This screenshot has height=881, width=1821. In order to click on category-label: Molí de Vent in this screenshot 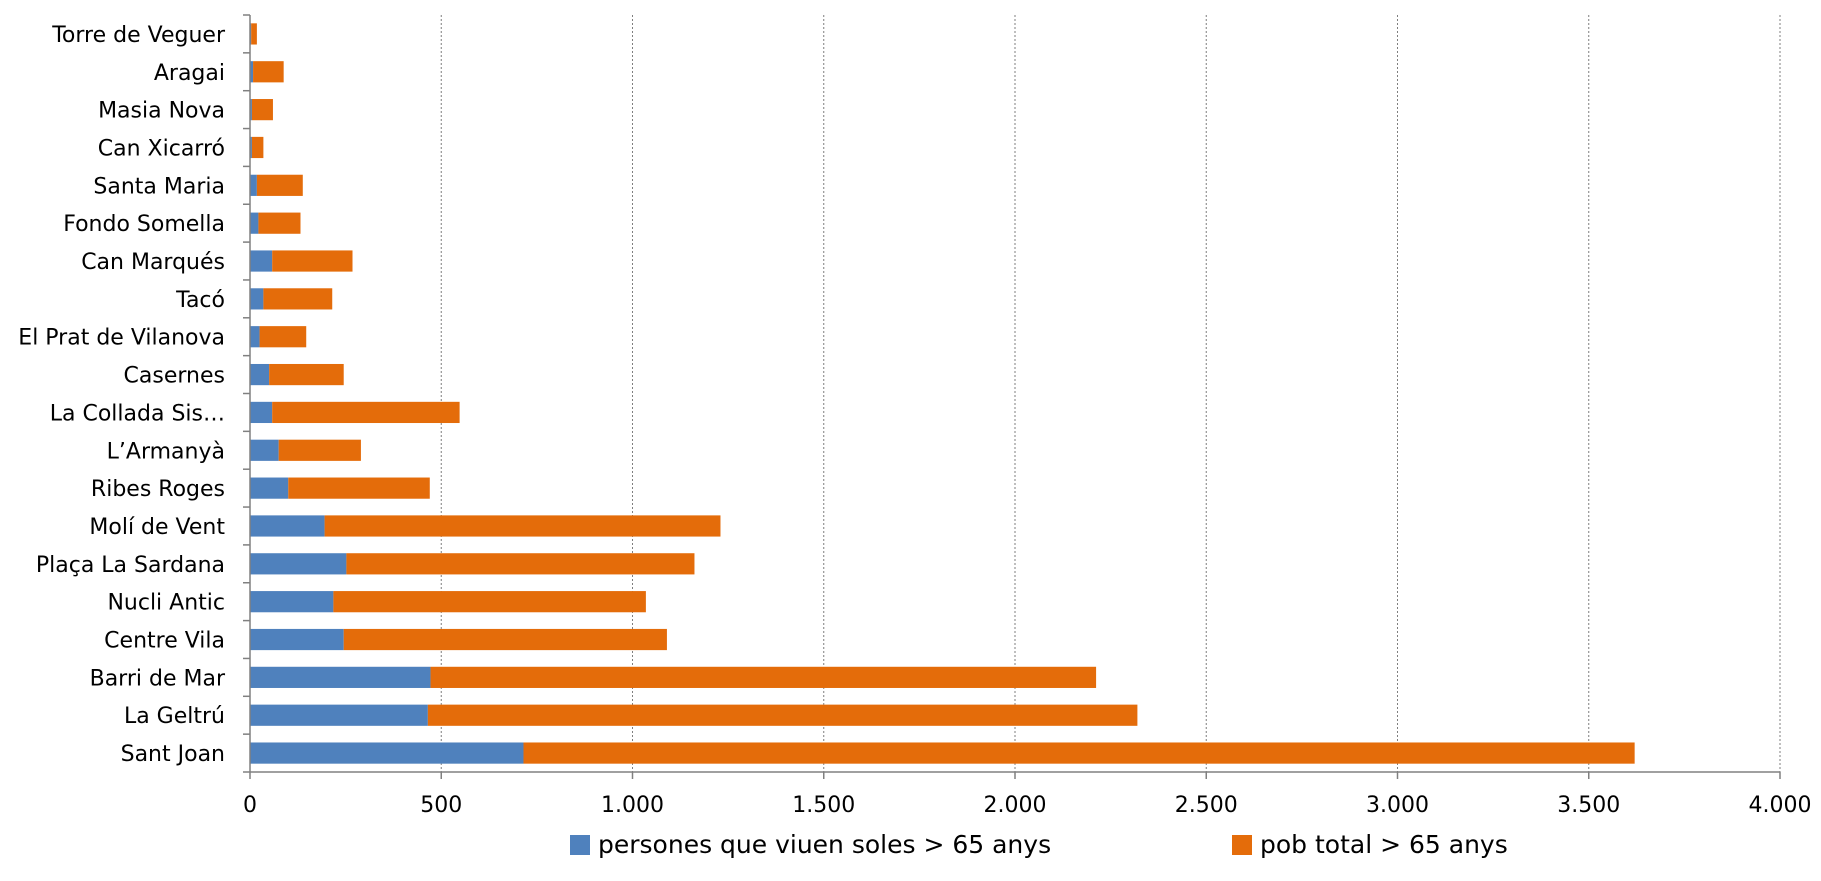, I will do `click(157, 527)`.